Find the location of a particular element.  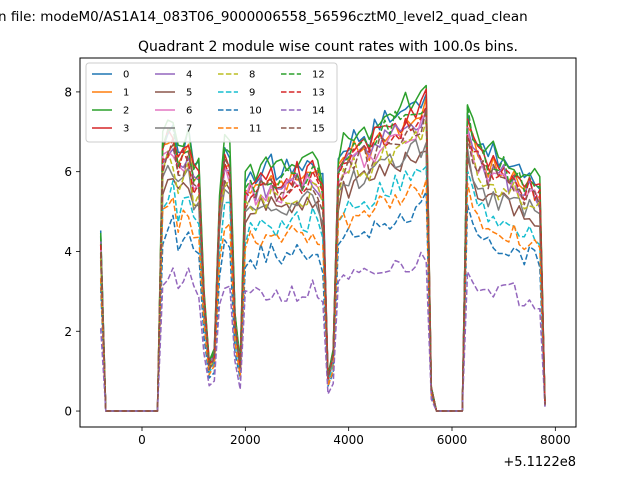

x-tick-label: 2000 is located at coordinates (245, 440).